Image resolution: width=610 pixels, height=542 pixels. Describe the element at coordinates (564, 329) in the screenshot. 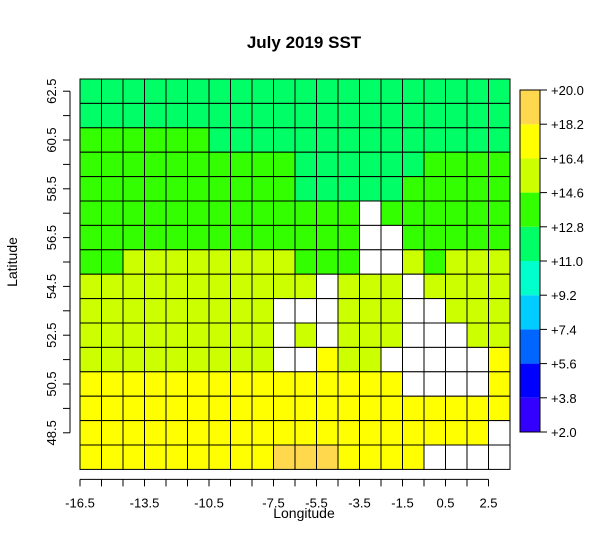

I see `color-legend-label: +7.4` at that location.